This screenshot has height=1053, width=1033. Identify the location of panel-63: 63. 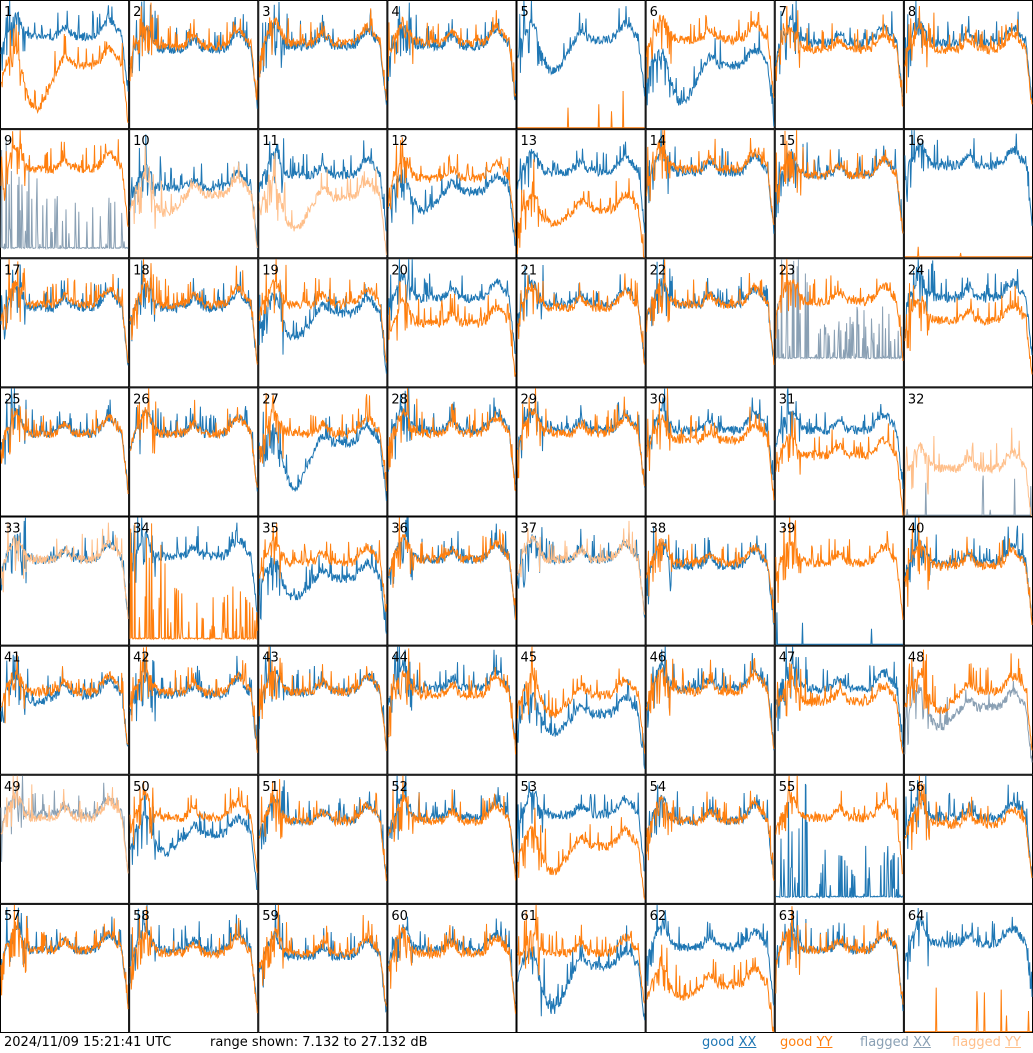
(839, 968).